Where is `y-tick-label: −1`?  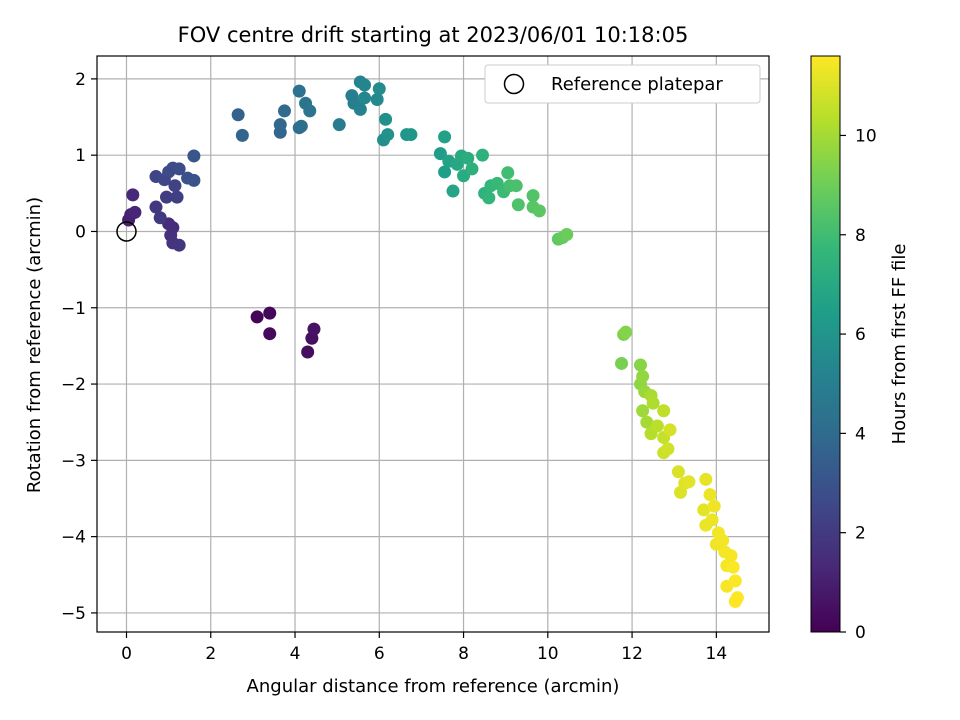
y-tick-label: −1 is located at coordinates (73, 309).